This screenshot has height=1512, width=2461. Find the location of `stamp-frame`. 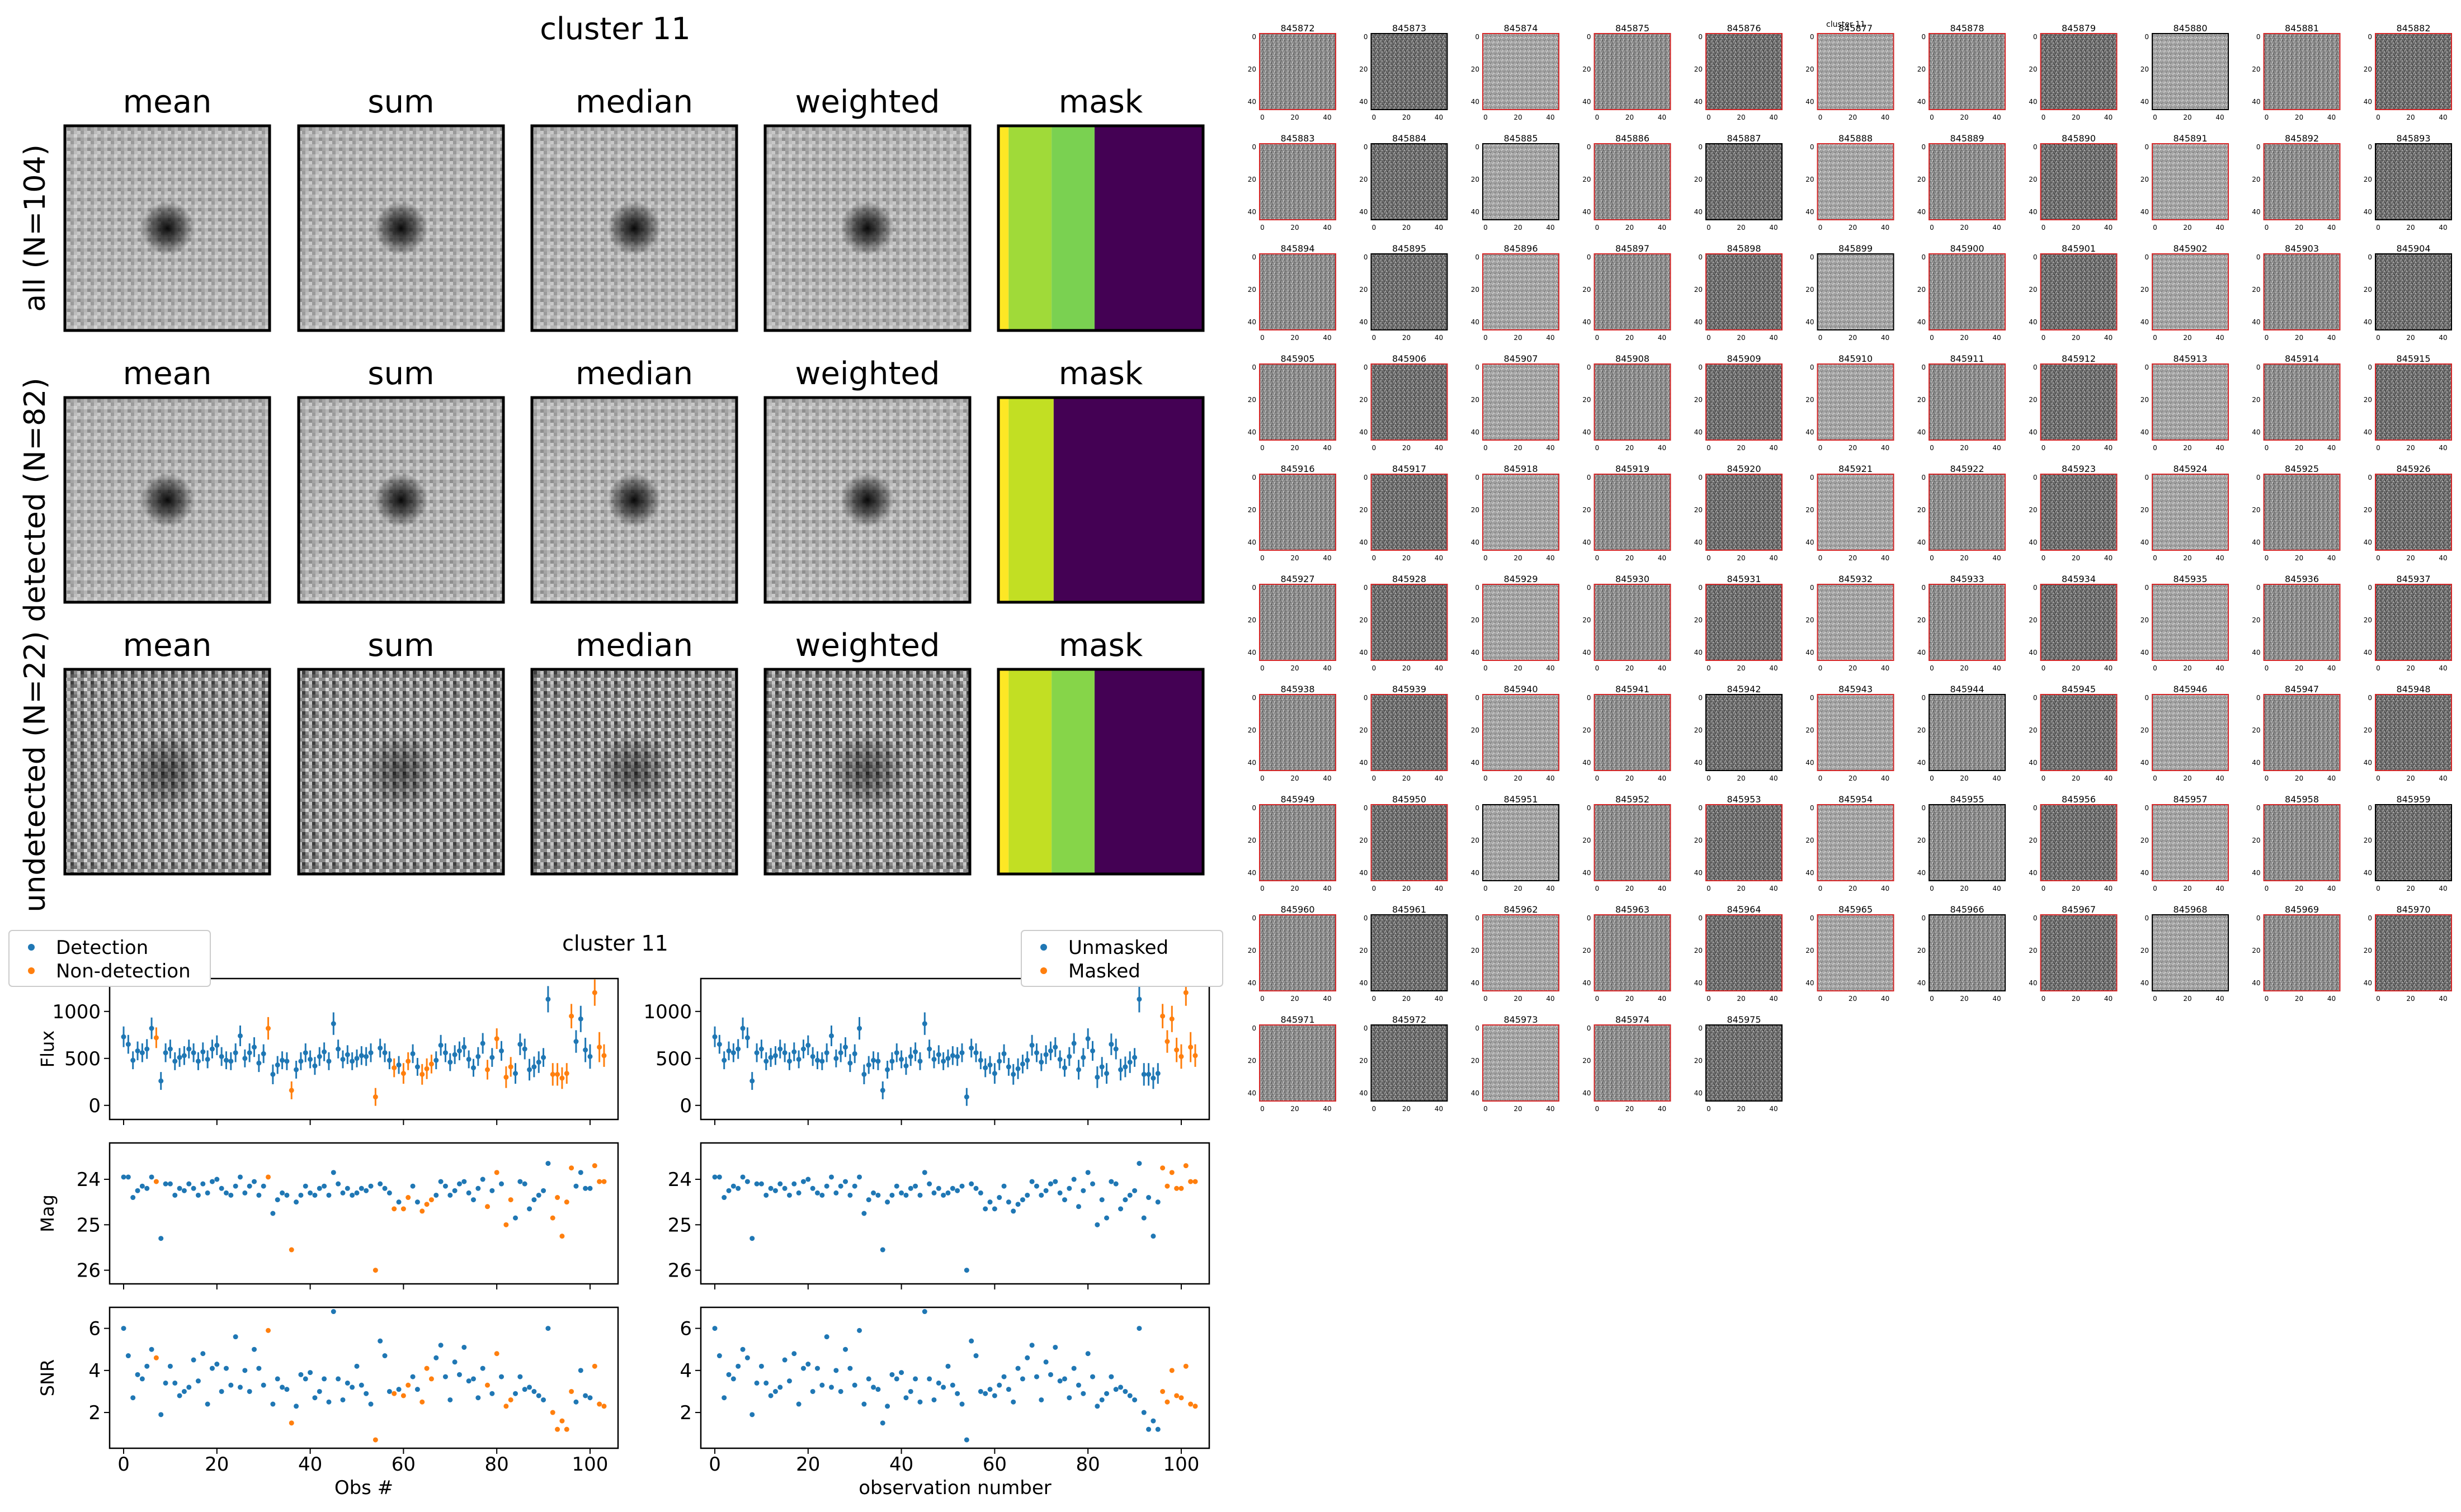

stamp-frame is located at coordinates (867, 772).